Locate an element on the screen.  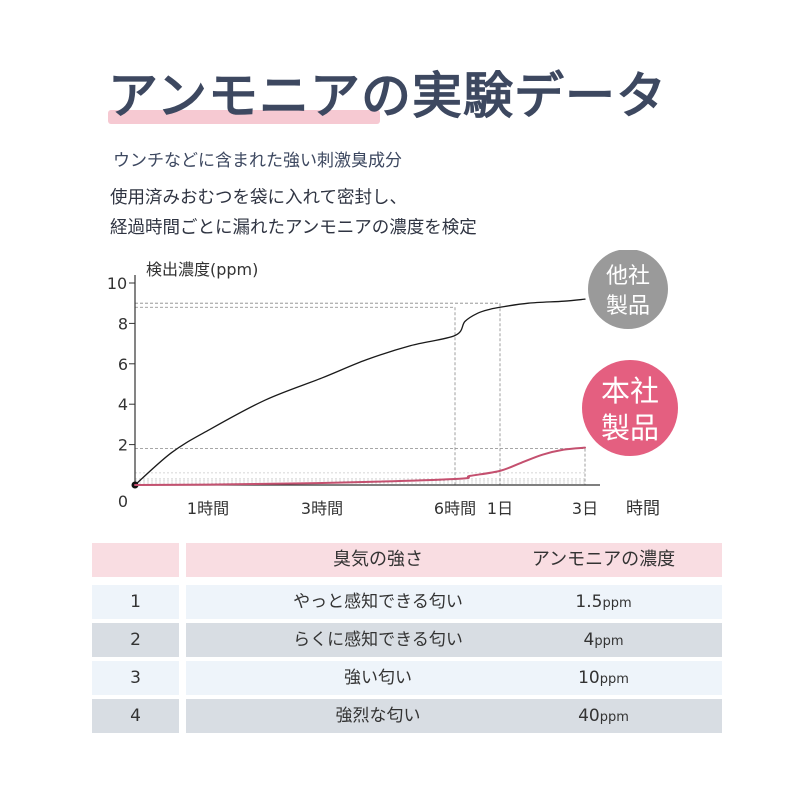
y-tick-label: 4 is located at coordinates (123, 404).